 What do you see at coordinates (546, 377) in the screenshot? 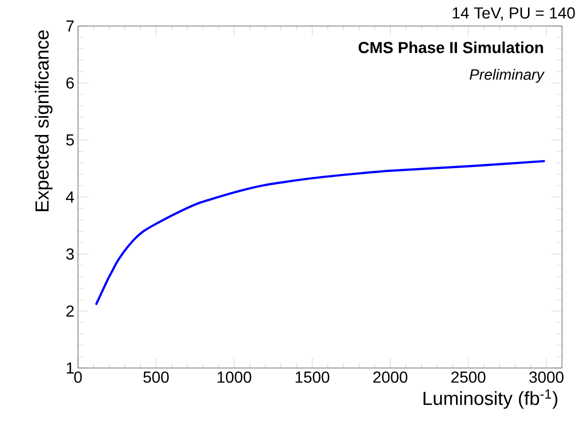
I see `x-tick-label: 3000` at bounding box center [546, 377].